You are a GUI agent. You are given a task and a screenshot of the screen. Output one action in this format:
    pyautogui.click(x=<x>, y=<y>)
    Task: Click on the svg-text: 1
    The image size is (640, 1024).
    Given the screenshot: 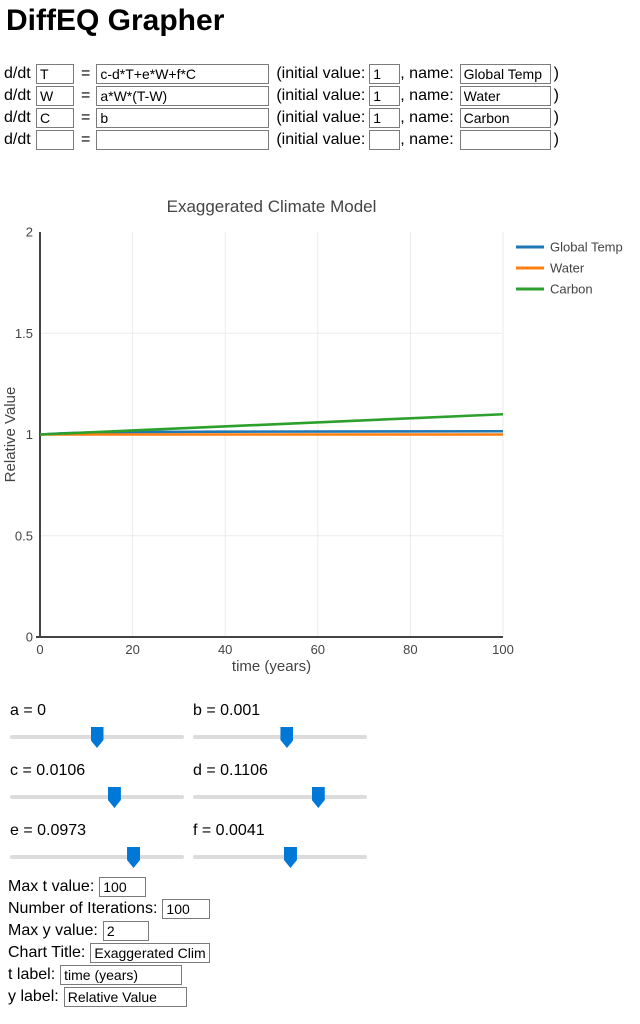 What is the action you would take?
    pyautogui.click(x=29, y=434)
    